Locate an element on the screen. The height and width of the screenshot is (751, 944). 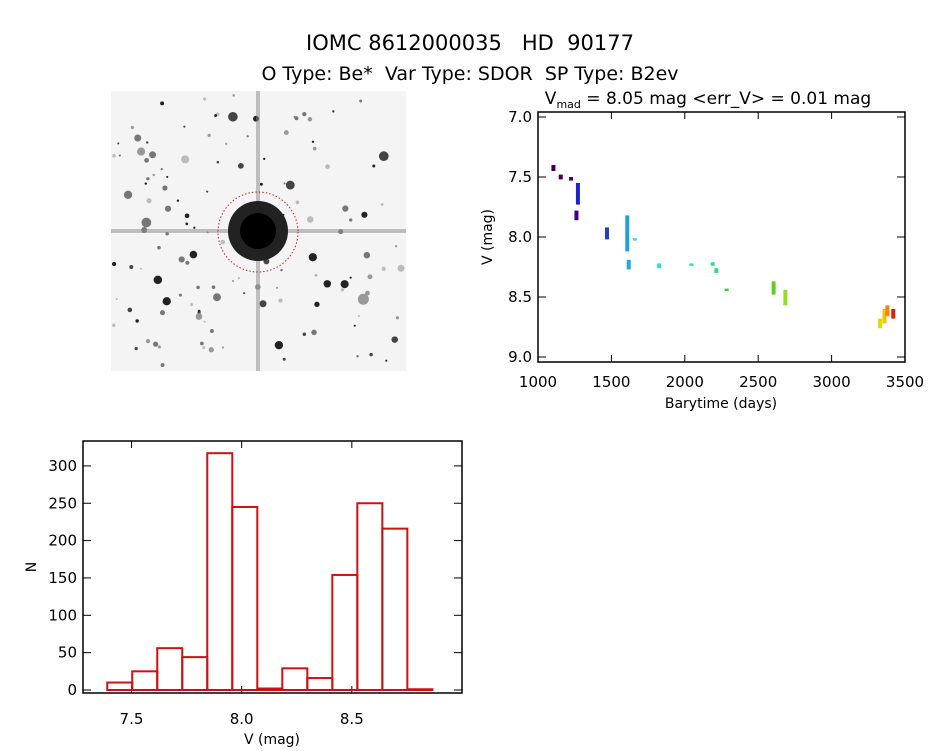
target-circle is located at coordinates (258, 232).